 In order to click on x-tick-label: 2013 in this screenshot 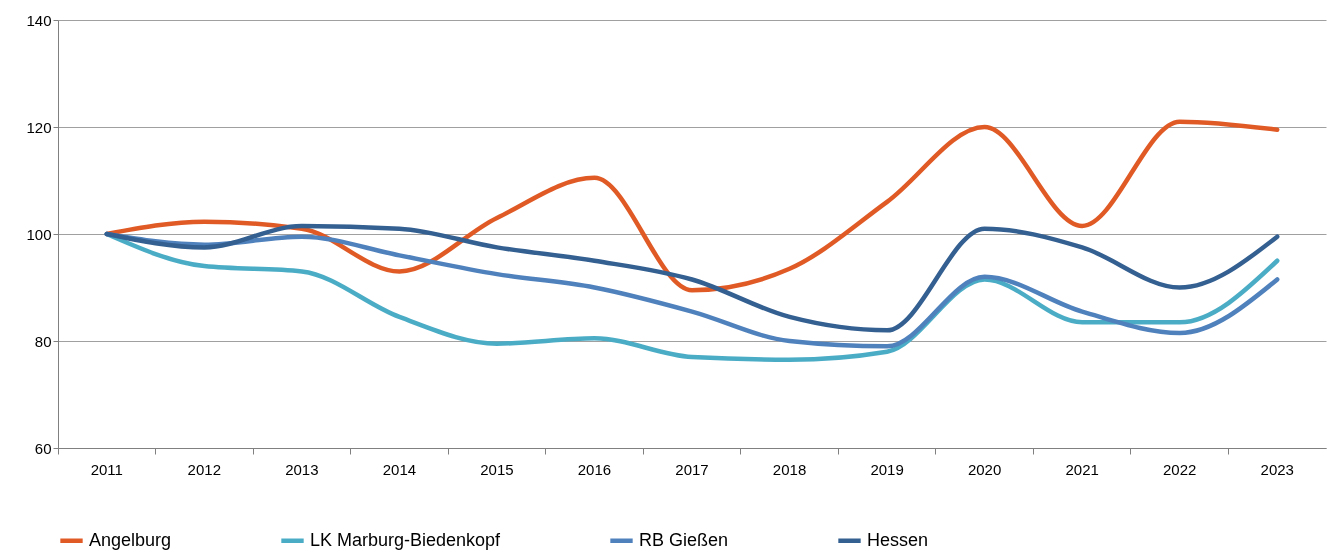, I will do `click(302, 469)`.